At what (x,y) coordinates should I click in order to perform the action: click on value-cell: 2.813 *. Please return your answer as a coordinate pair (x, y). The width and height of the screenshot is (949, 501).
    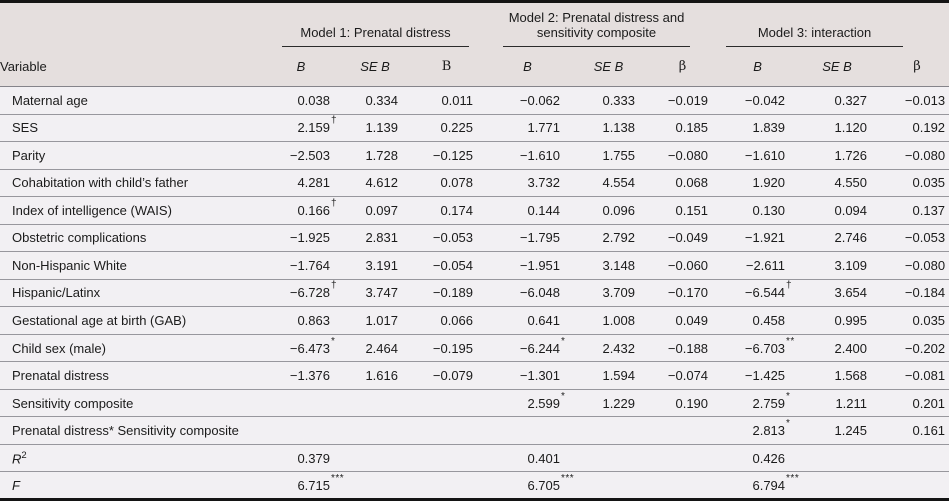
    Looking at the image, I should click on (771, 428).